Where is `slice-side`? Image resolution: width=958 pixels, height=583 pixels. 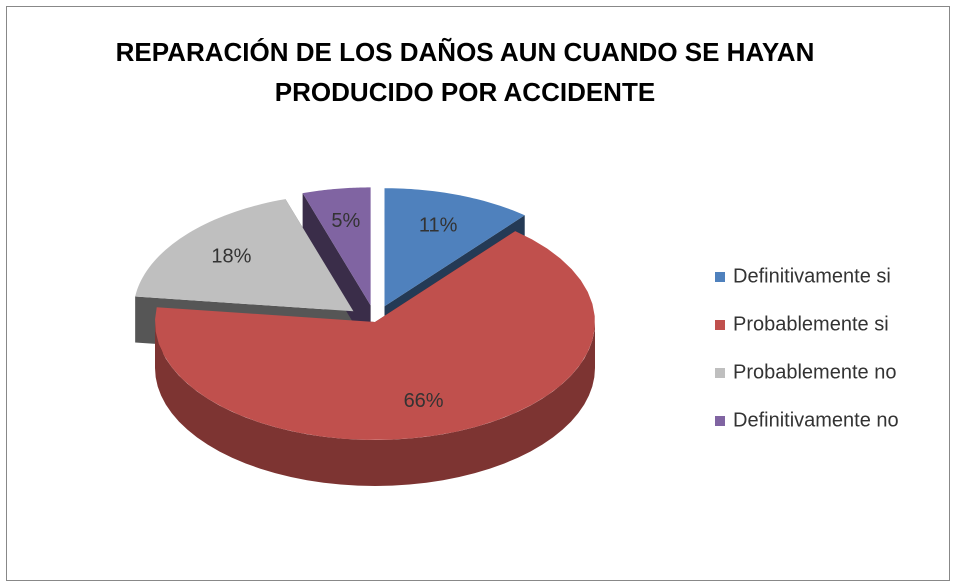 slice-side is located at coordinates (336, 272).